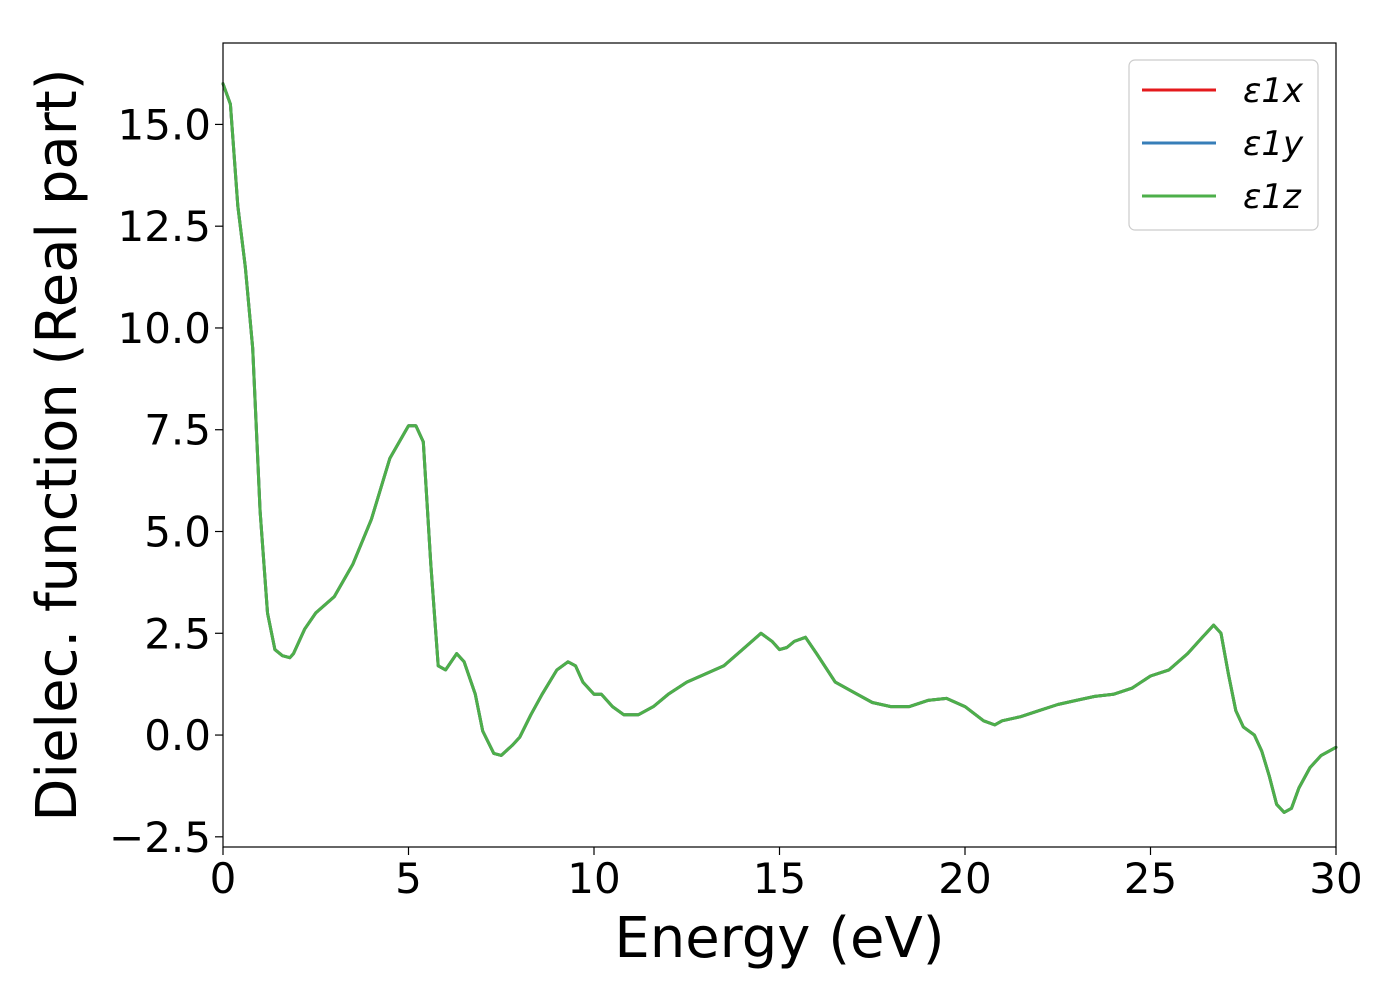  Describe the element at coordinates (1273, 91) in the screenshot. I see `legend-label-1: ε1x` at that location.